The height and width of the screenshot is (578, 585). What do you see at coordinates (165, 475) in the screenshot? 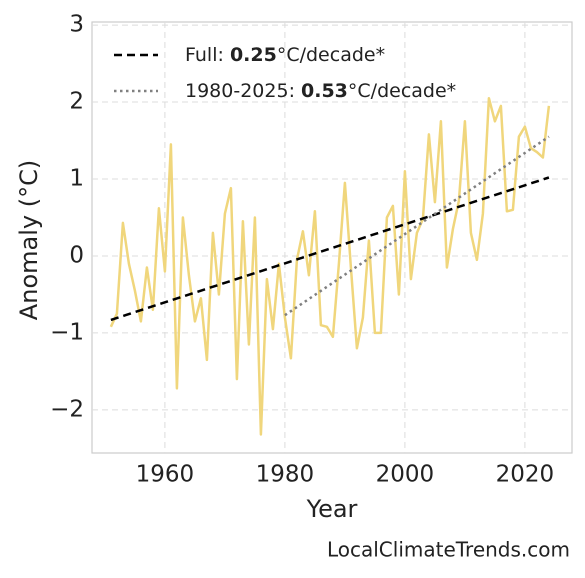
I see `x-tick-label: 1960` at bounding box center [165, 475].